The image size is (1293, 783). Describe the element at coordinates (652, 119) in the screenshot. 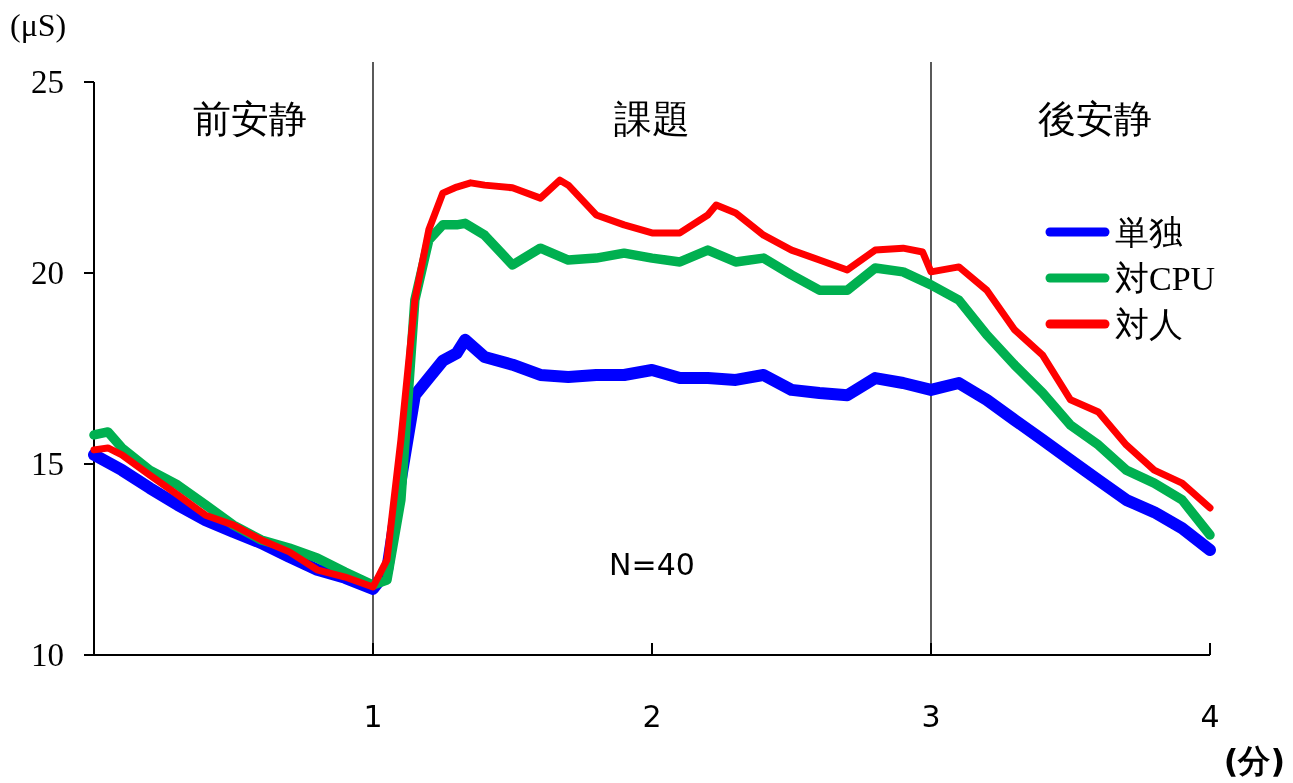

I see `annotation: 課題` at that location.